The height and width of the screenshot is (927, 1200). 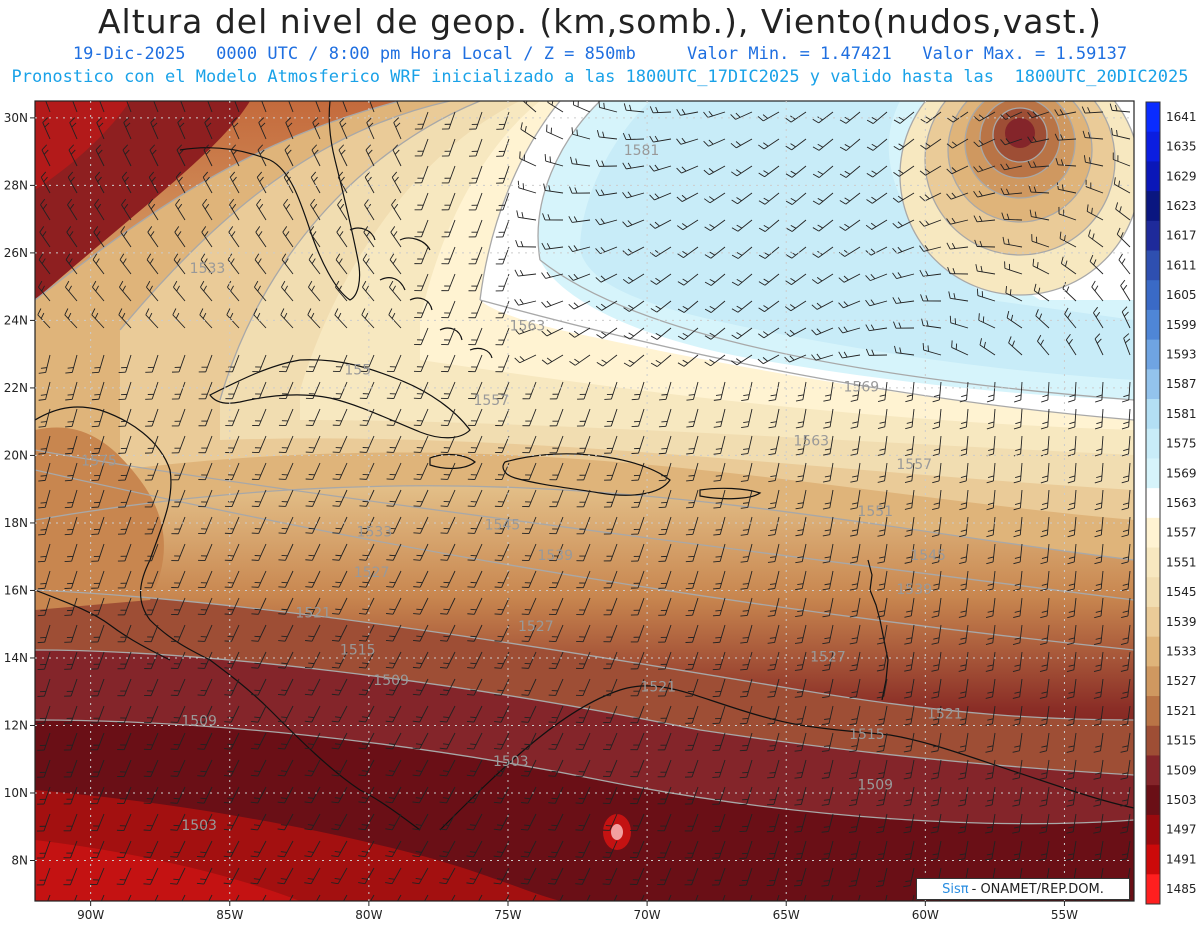 I want to click on lon-tick-label: 75W, so click(x=507, y=915).